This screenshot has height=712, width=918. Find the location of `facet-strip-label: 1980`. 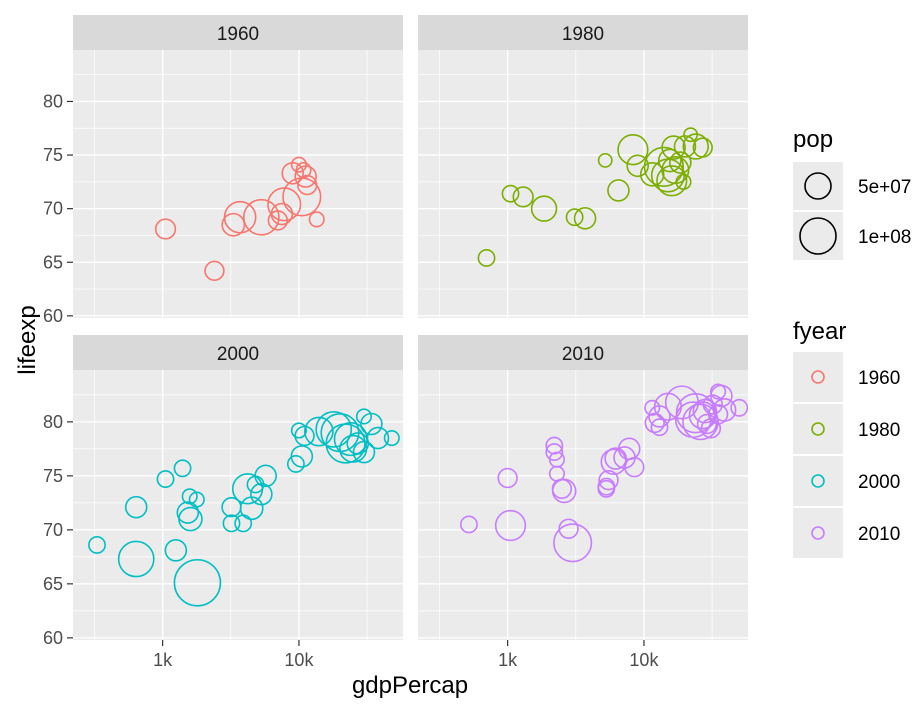

facet-strip-label: 1980 is located at coordinates (583, 34).